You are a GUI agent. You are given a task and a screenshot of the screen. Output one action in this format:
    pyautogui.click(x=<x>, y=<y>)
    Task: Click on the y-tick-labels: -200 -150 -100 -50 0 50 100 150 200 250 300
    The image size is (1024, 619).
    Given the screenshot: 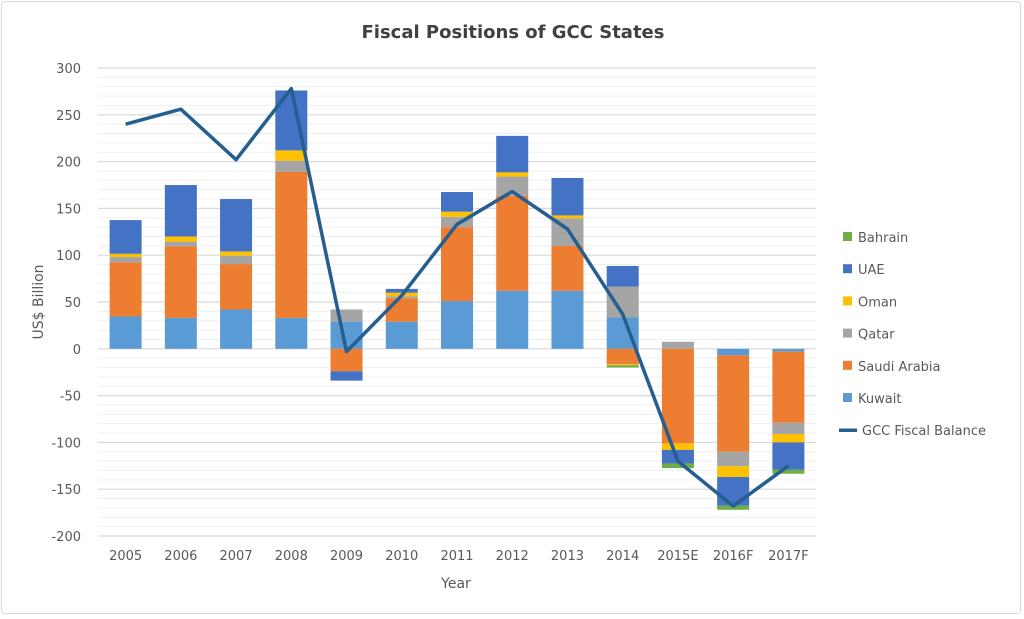 What is the action you would take?
    pyautogui.click(x=66, y=303)
    